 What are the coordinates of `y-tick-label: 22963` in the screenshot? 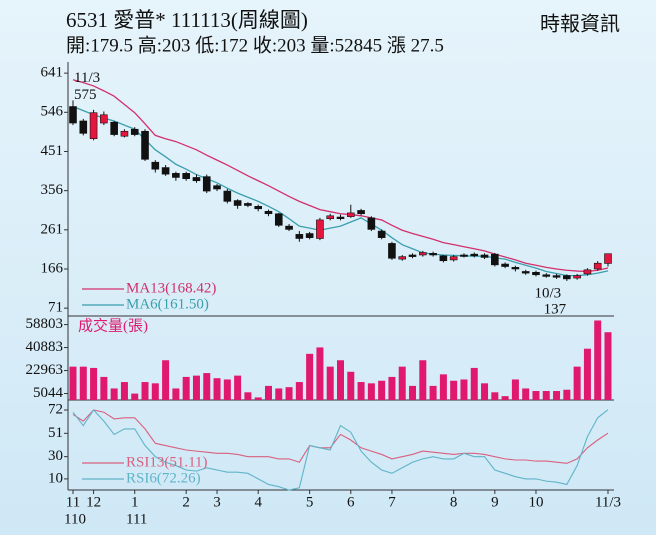 It's located at (45, 370).